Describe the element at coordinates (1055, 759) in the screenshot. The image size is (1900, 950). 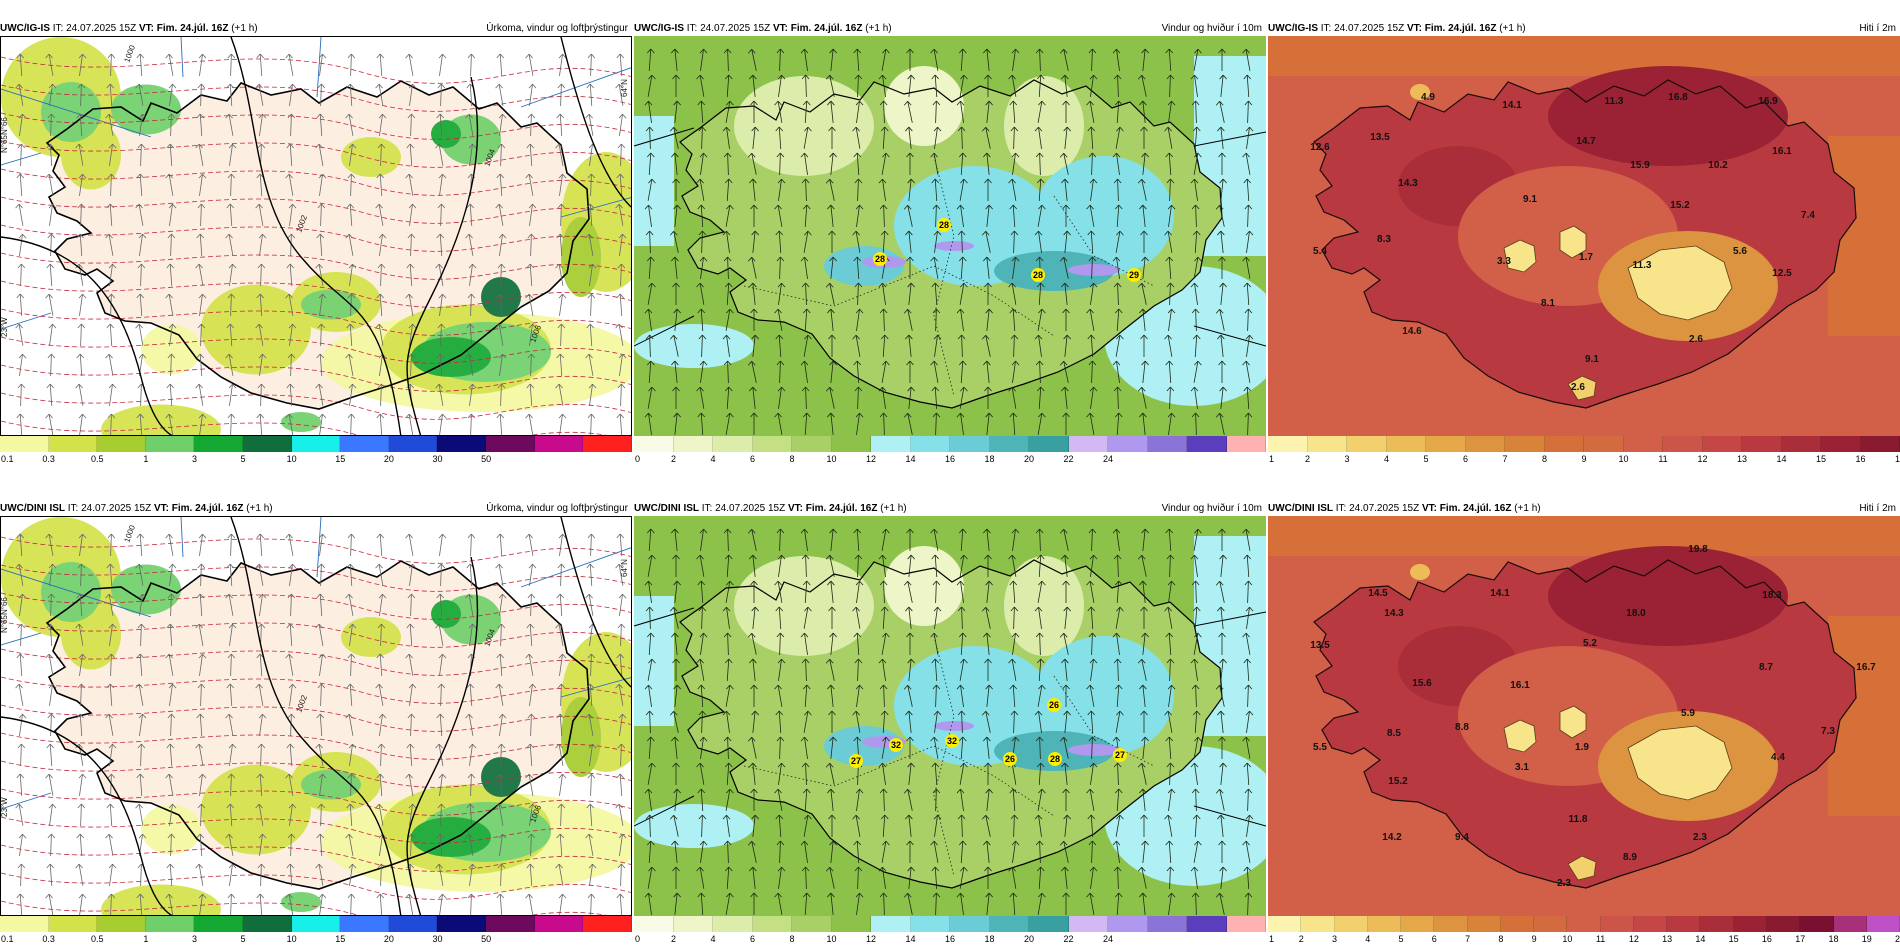
I see `gust-label: 28` at that location.